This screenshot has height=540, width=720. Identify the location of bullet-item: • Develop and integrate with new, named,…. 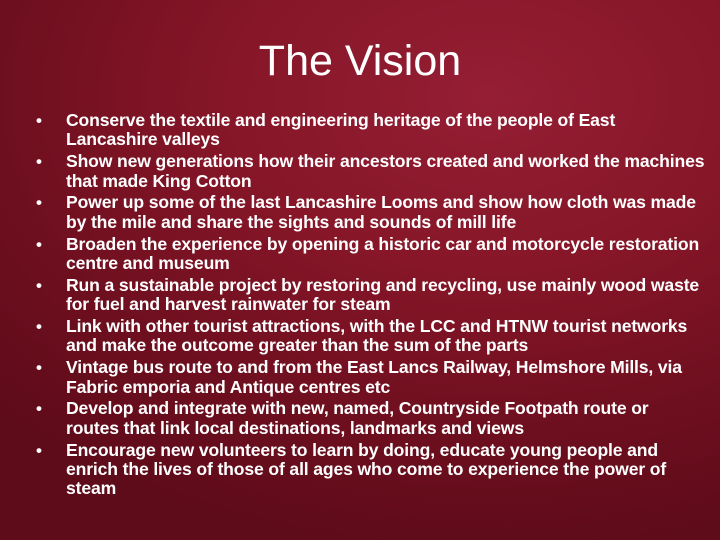
(370, 418).